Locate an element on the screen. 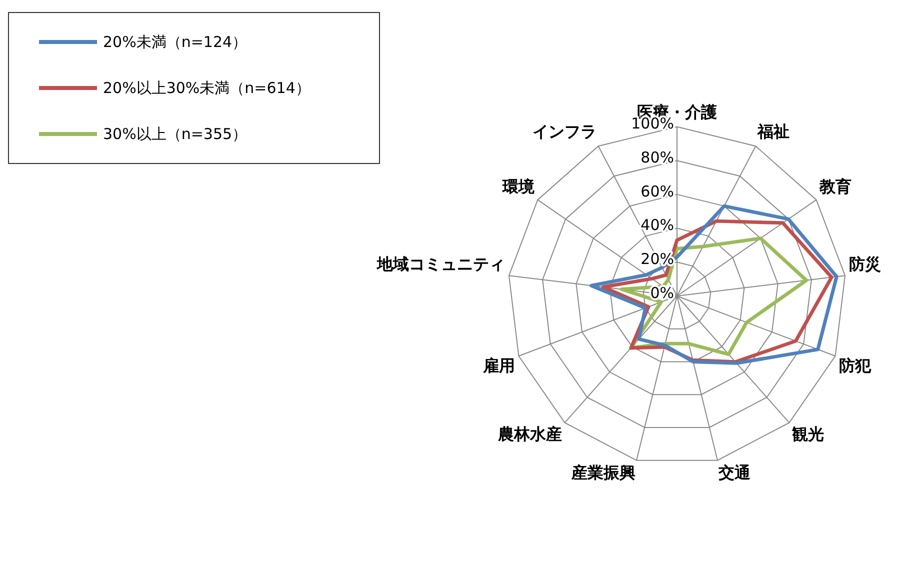 The image size is (922, 585). y-tick-label: 0% is located at coordinates (662, 293).